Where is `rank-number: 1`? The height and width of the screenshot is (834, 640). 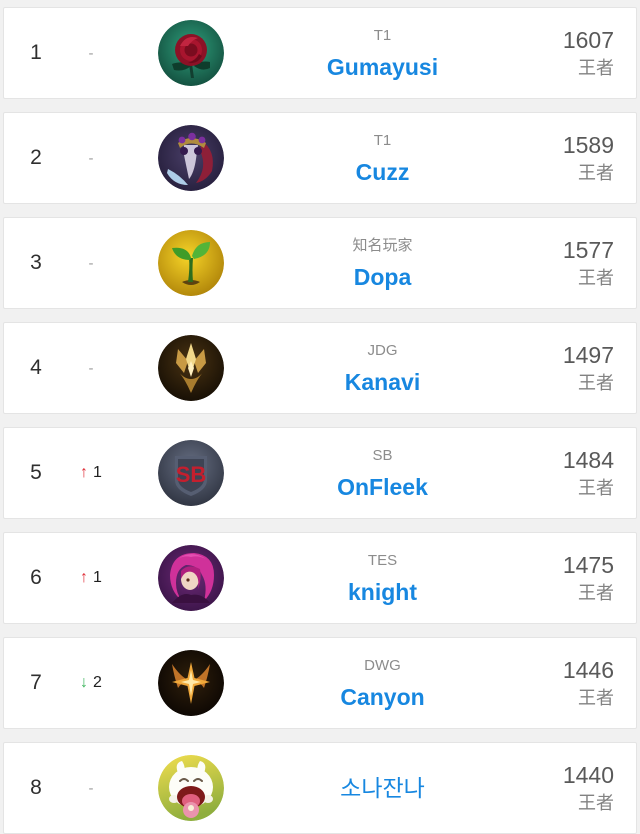 rank-number: 1 is located at coordinates (36, 52).